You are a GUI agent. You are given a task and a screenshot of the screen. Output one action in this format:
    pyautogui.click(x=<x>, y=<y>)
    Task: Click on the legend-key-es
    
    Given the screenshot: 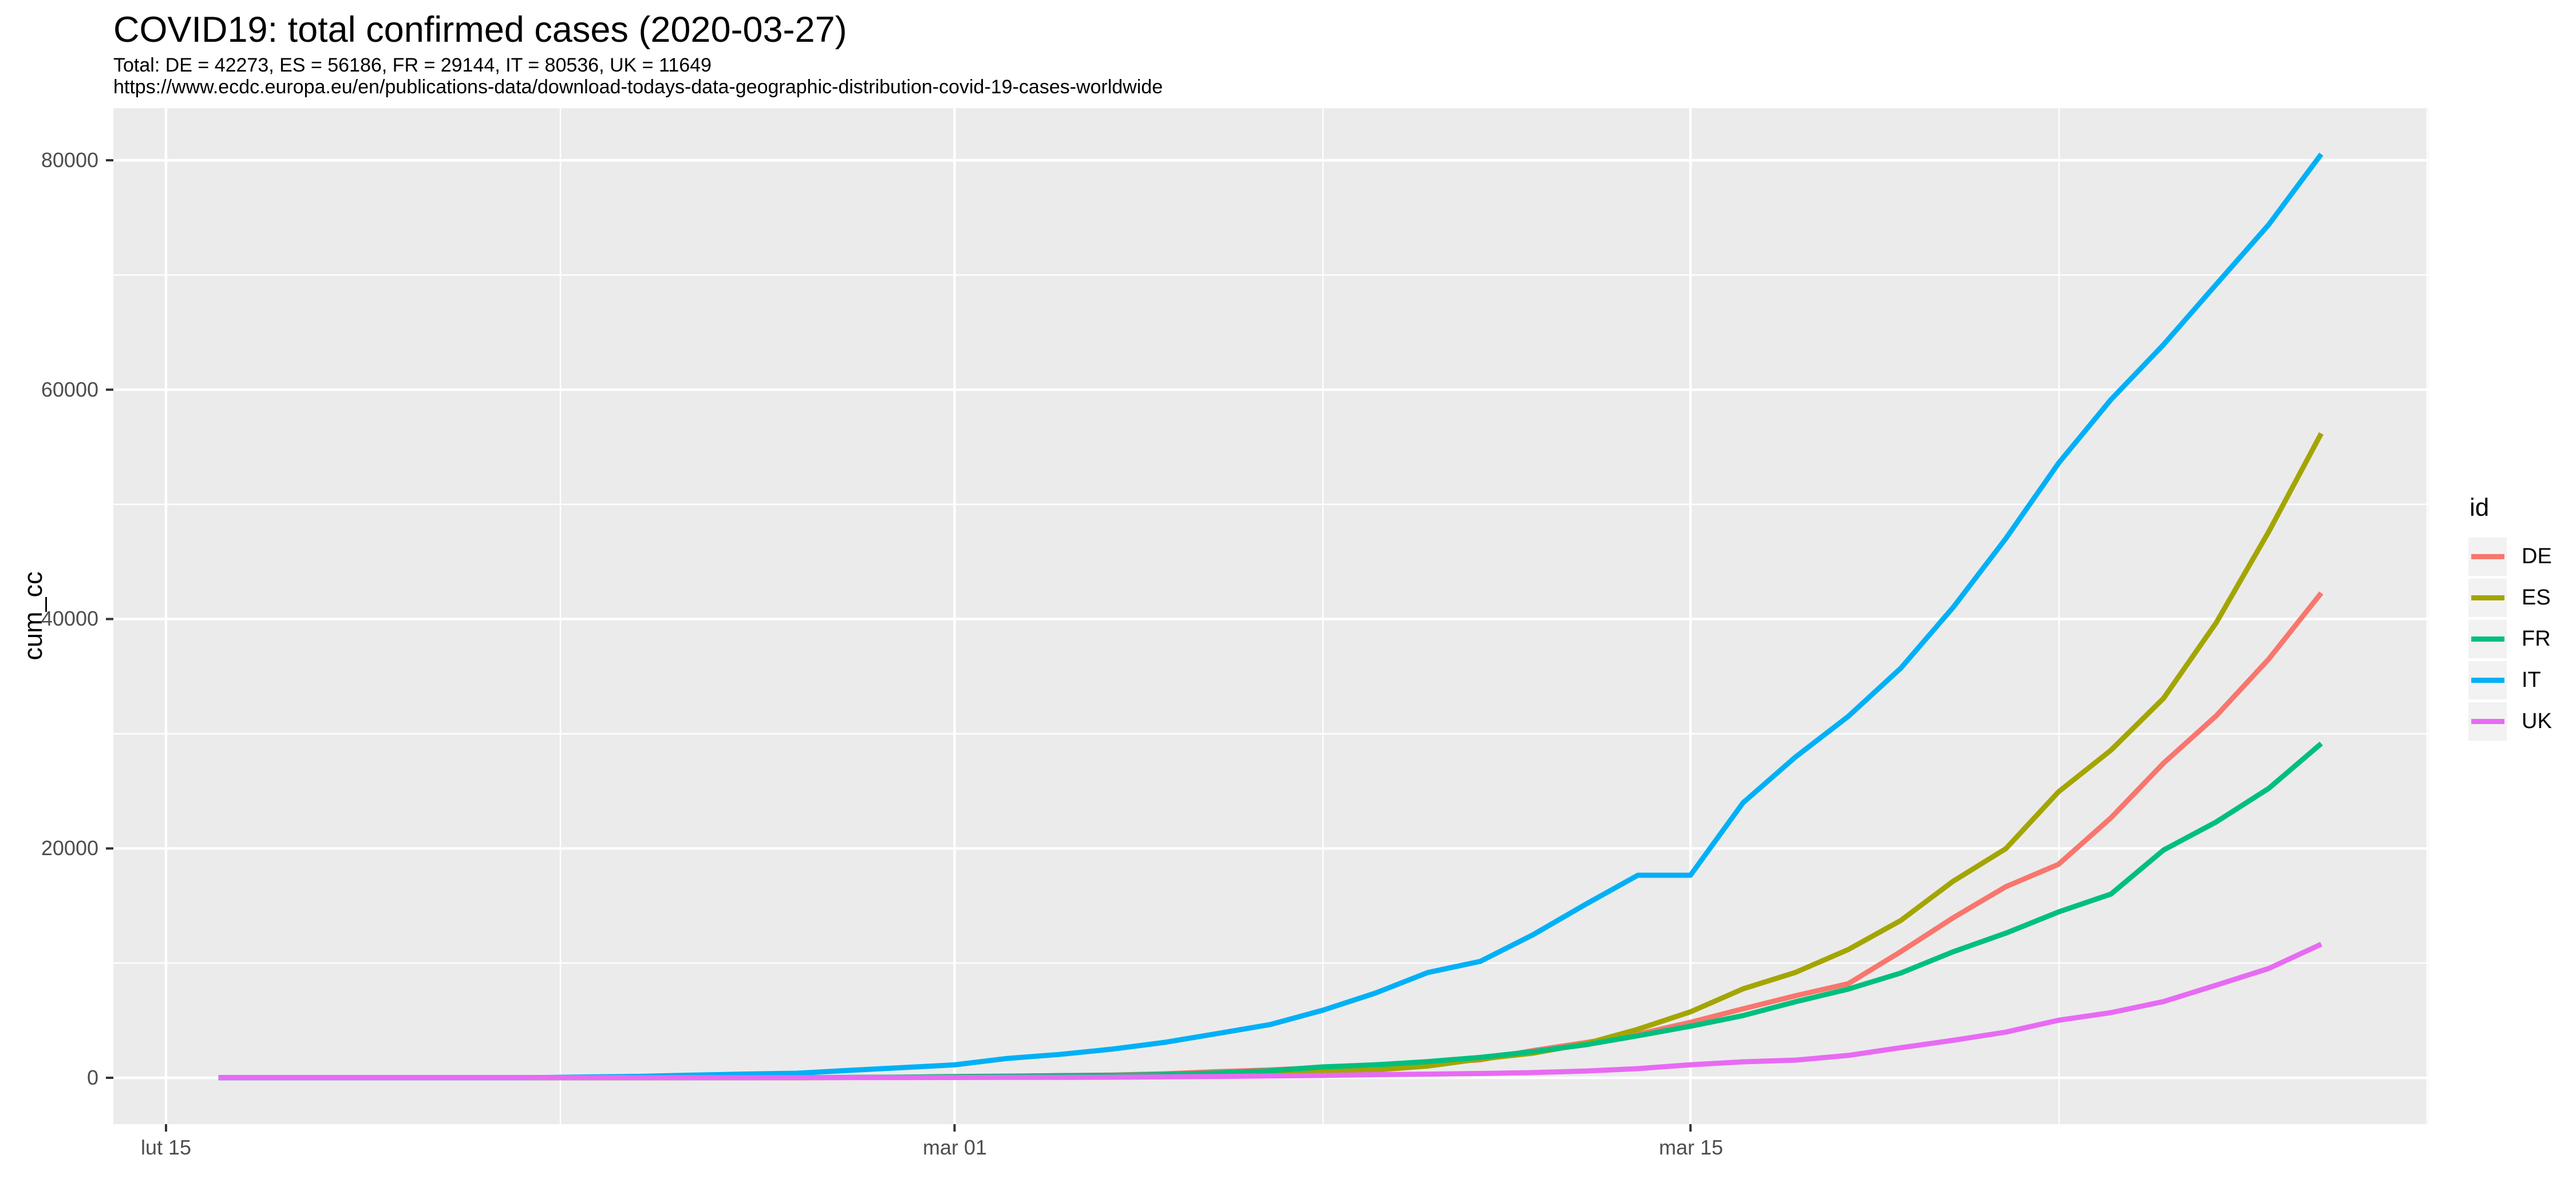 What is the action you would take?
    pyautogui.click(x=2487, y=598)
    